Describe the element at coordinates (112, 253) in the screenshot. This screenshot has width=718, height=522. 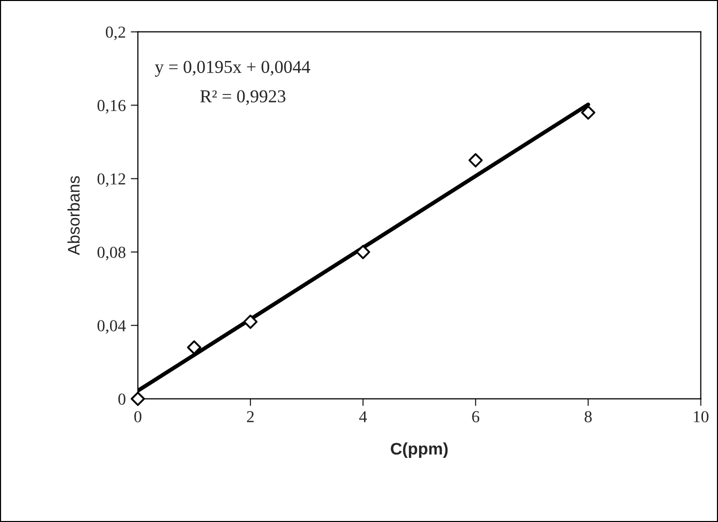
I see `y-tick-label: 0,08` at that location.